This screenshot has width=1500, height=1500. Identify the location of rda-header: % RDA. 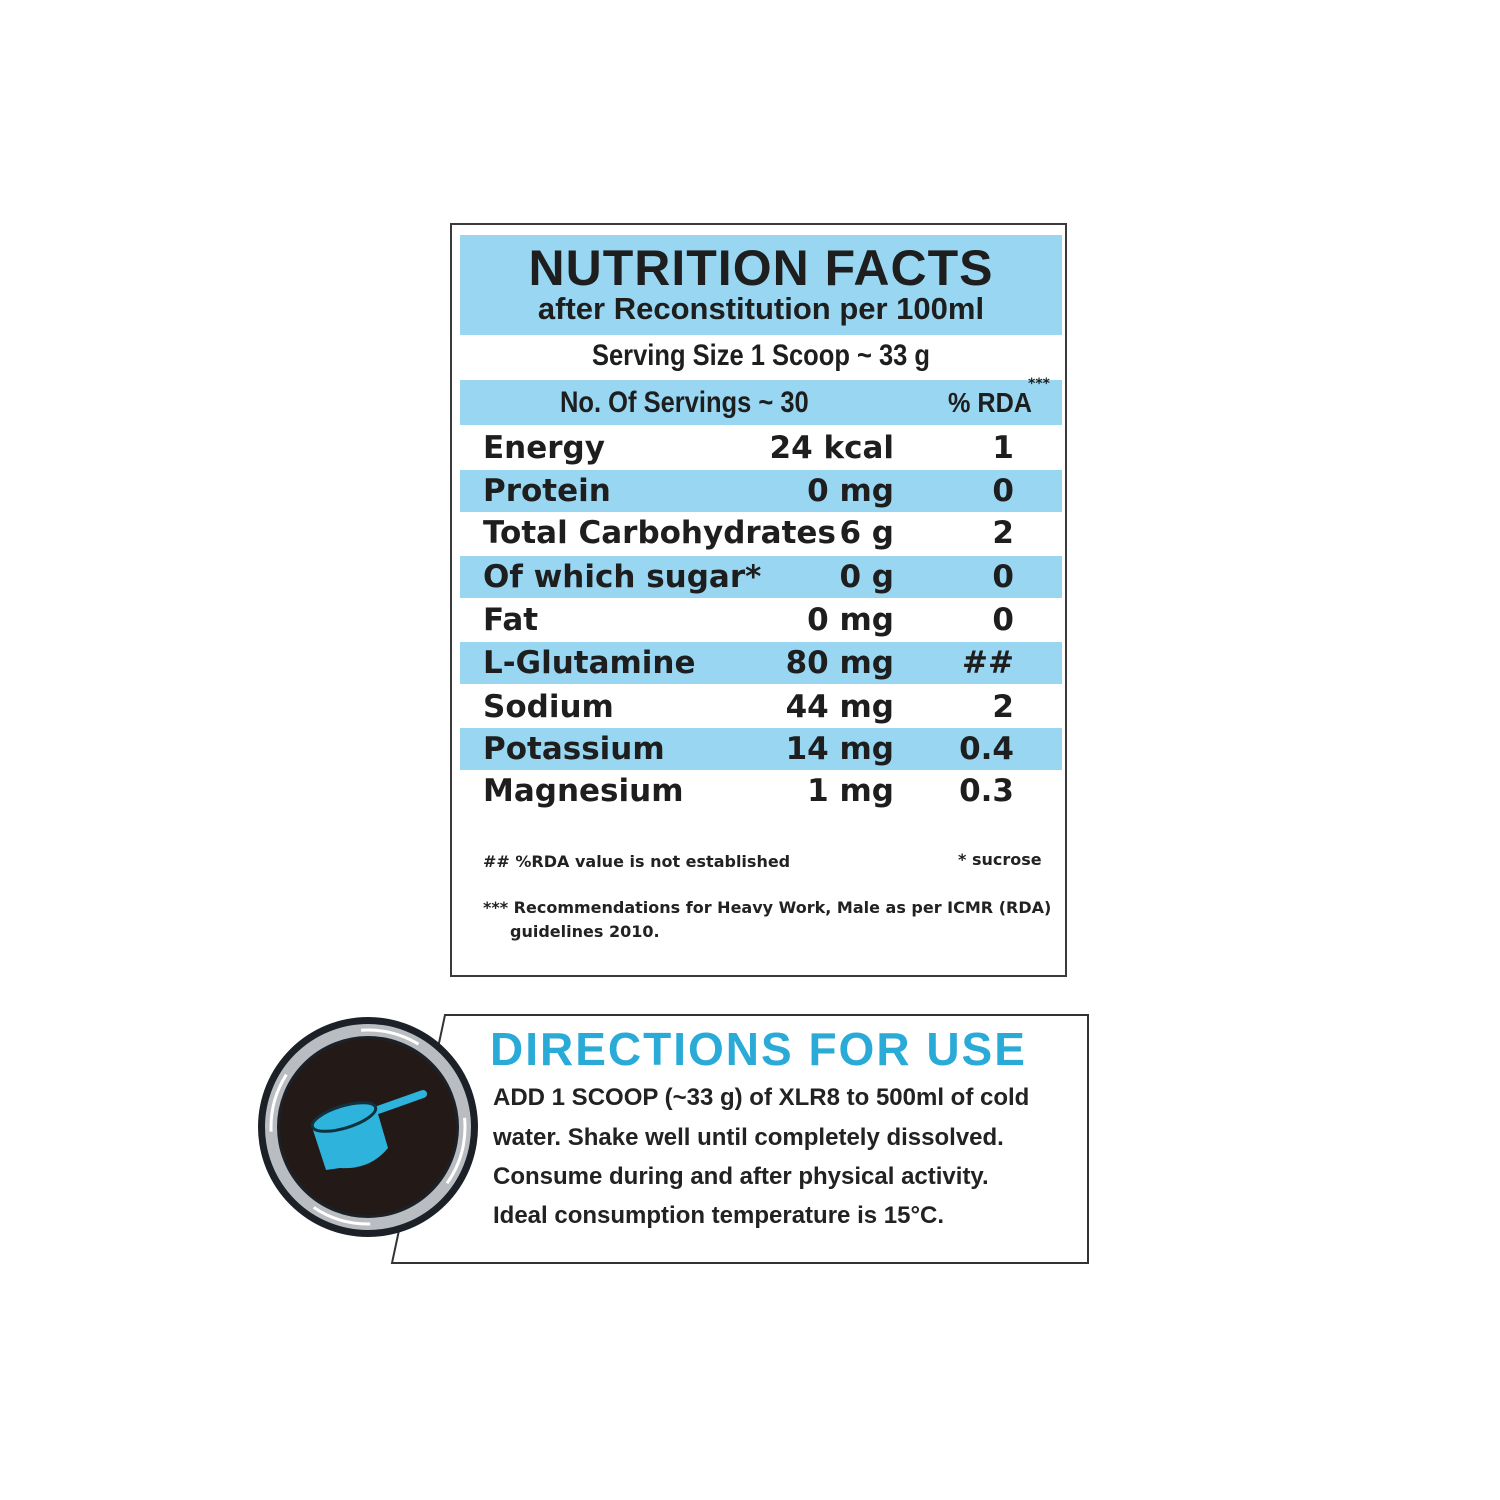
(990, 402).